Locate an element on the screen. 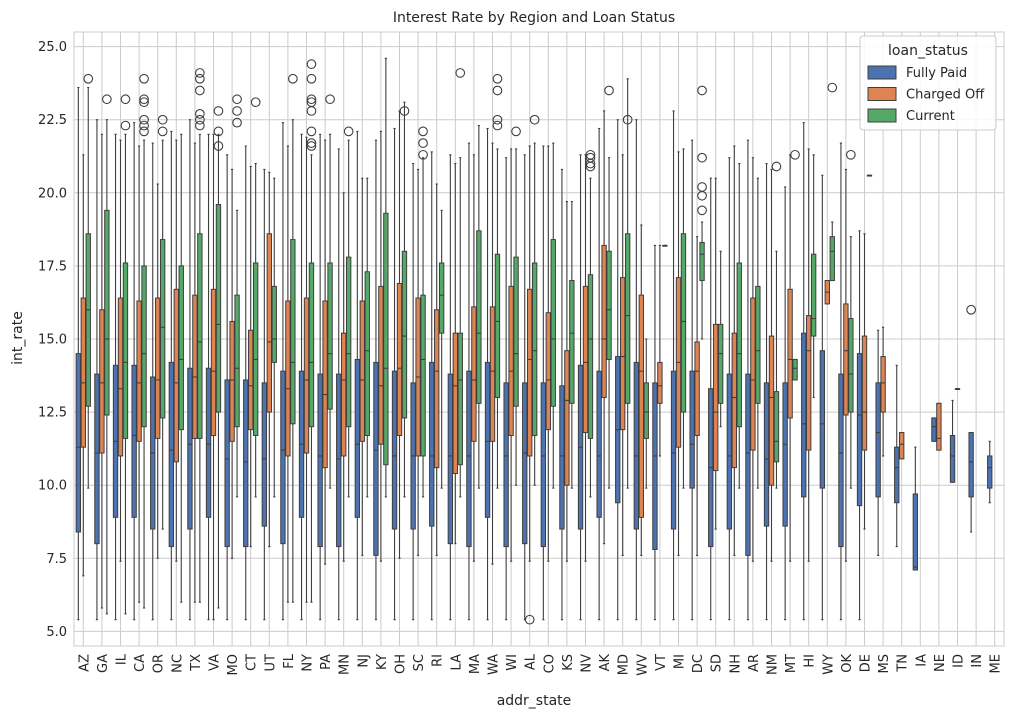 The height and width of the screenshot is (719, 1013). x-tick-label: AZ is located at coordinates (84, 663).